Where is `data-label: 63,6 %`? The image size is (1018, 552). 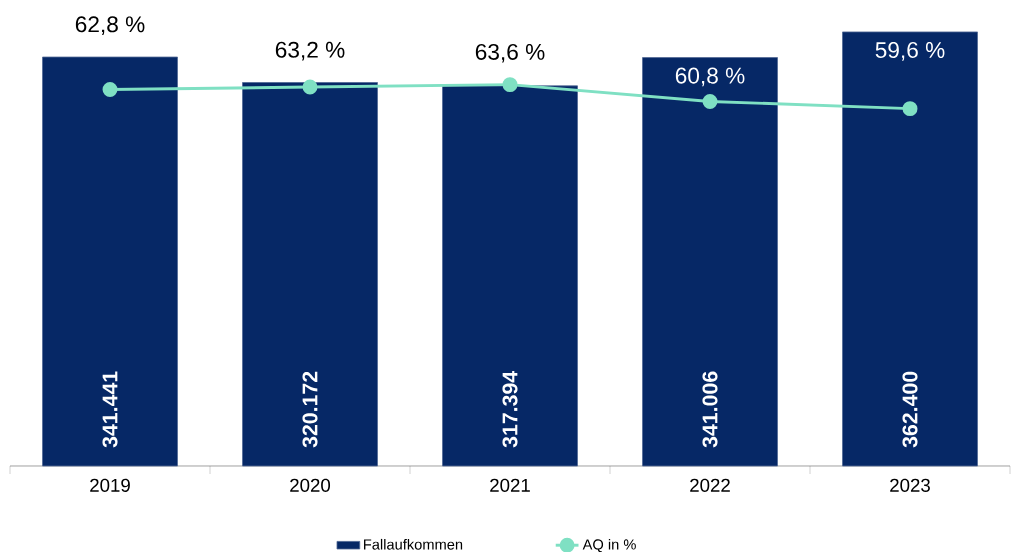 data-label: 63,6 % is located at coordinates (510, 53).